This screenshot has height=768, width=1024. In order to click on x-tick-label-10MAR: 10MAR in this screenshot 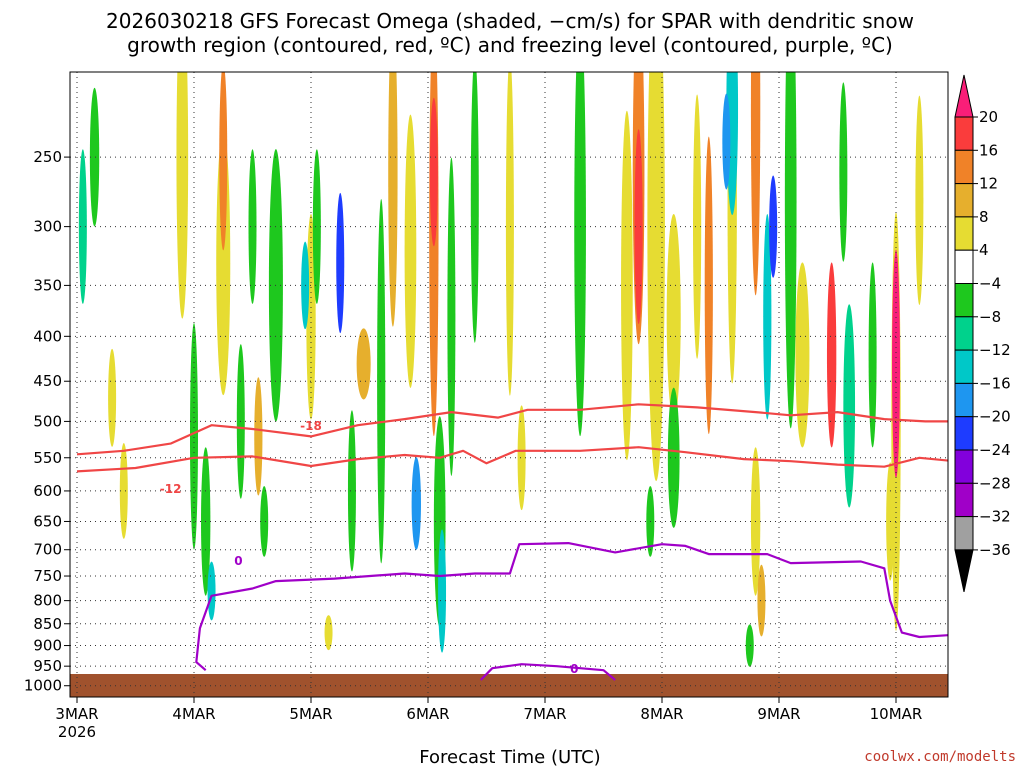, I will do `click(896, 714)`.